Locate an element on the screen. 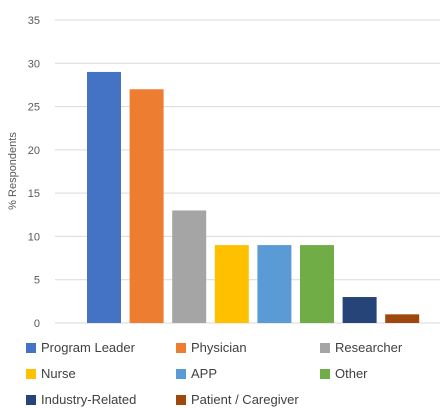 Image resolution: width=445 pixels, height=408 pixels. legend-label: Physician is located at coordinates (219, 347).